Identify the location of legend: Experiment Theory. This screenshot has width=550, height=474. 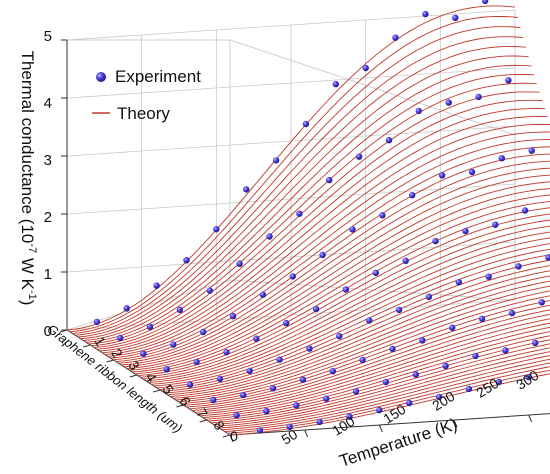
(146, 95).